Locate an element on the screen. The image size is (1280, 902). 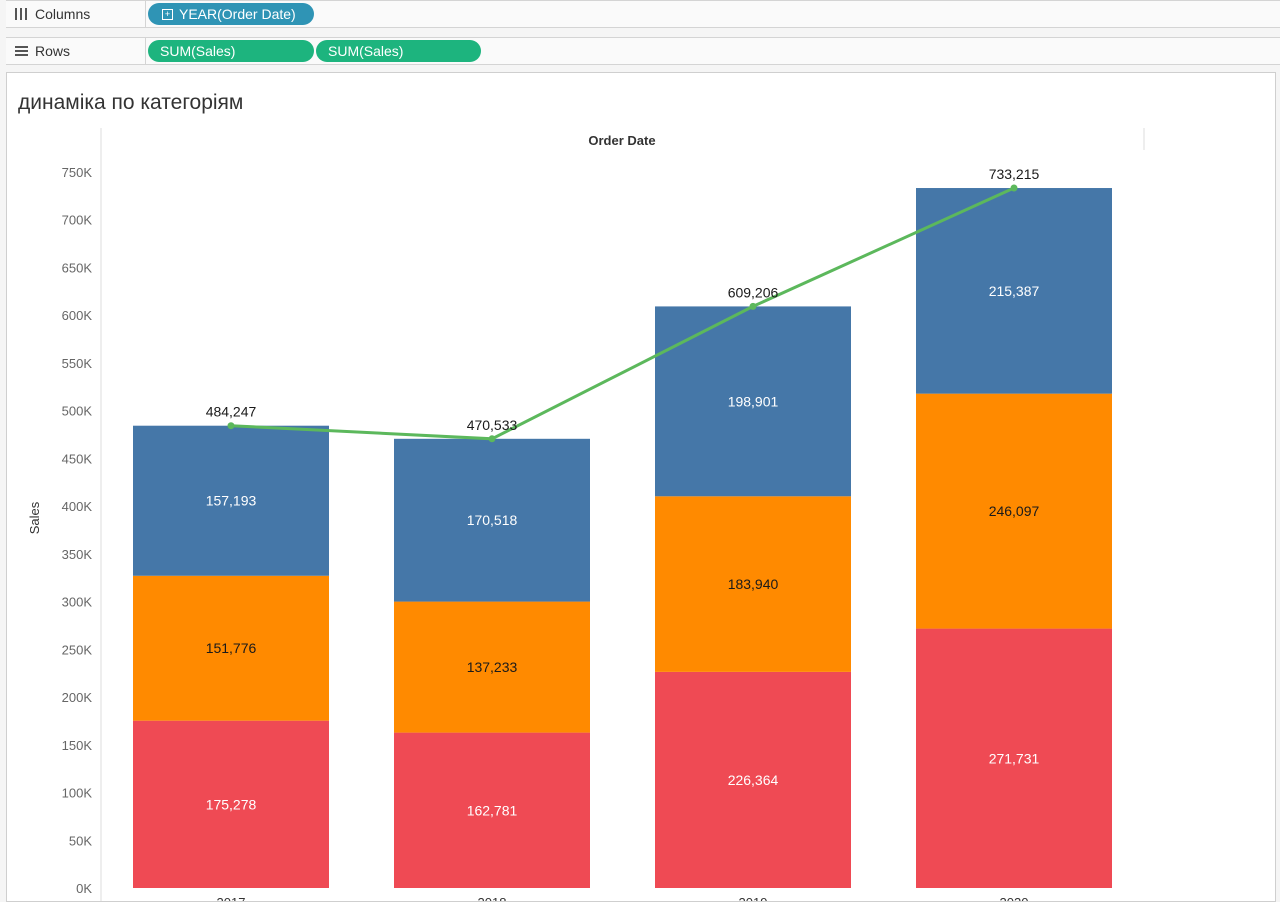
bar-data-label: 157,193 is located at coordinates (231, 501).